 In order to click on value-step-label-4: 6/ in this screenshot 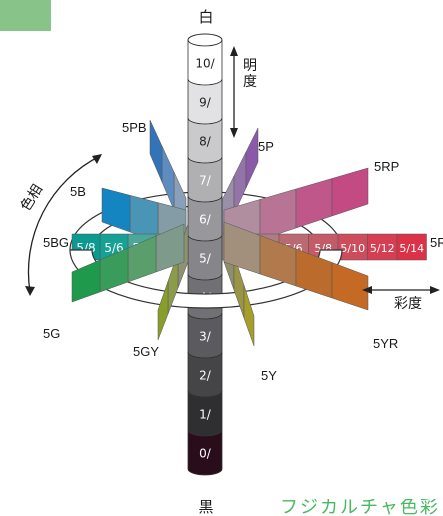, I will do `click(205, 220)`.